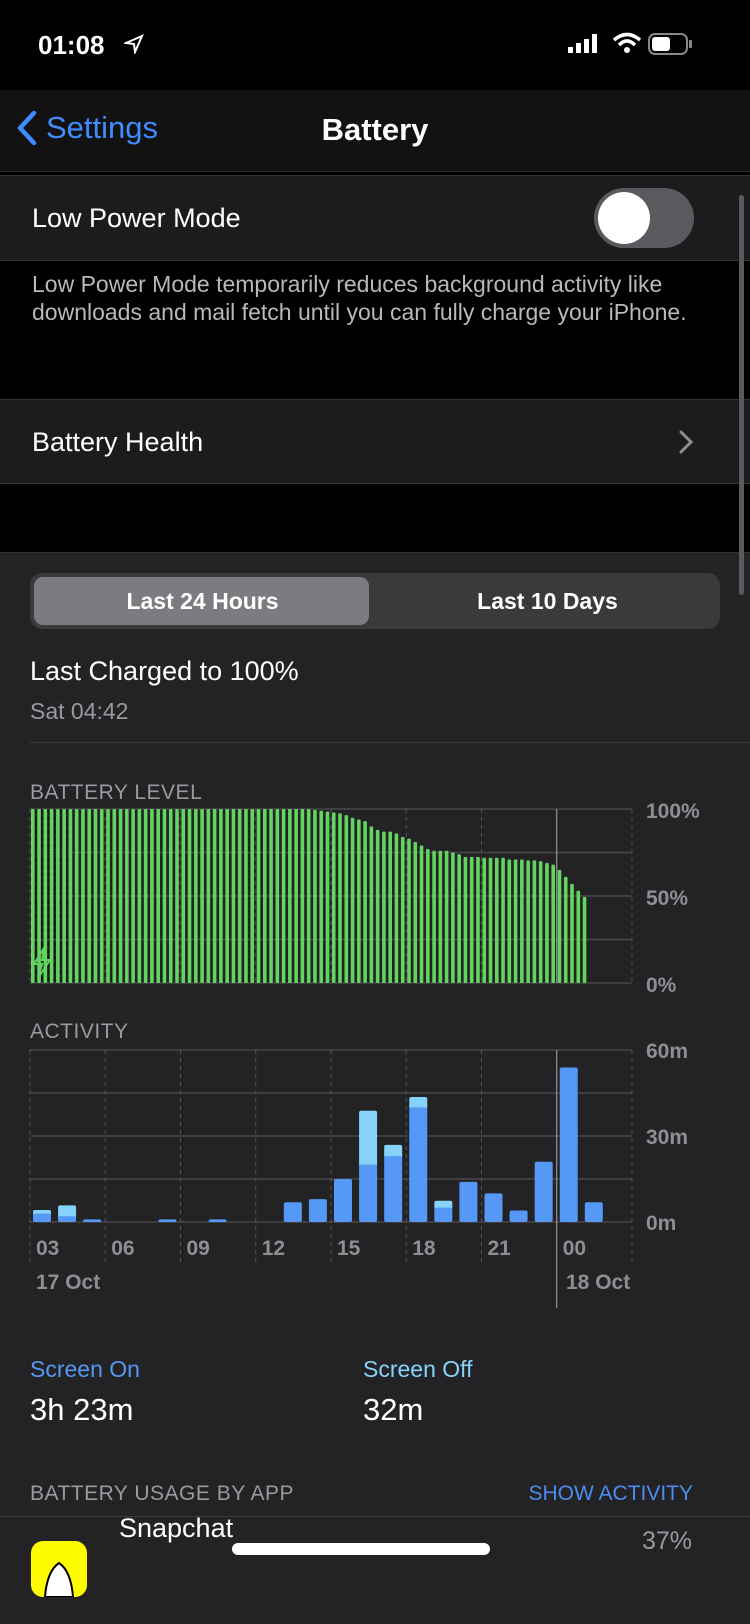 Image resolution: width=750 pixels, height=1624 pixels. Describe the element at coordinates (667, 1137) in the screenshot. I see `activity-ytick: 30m` at that location.